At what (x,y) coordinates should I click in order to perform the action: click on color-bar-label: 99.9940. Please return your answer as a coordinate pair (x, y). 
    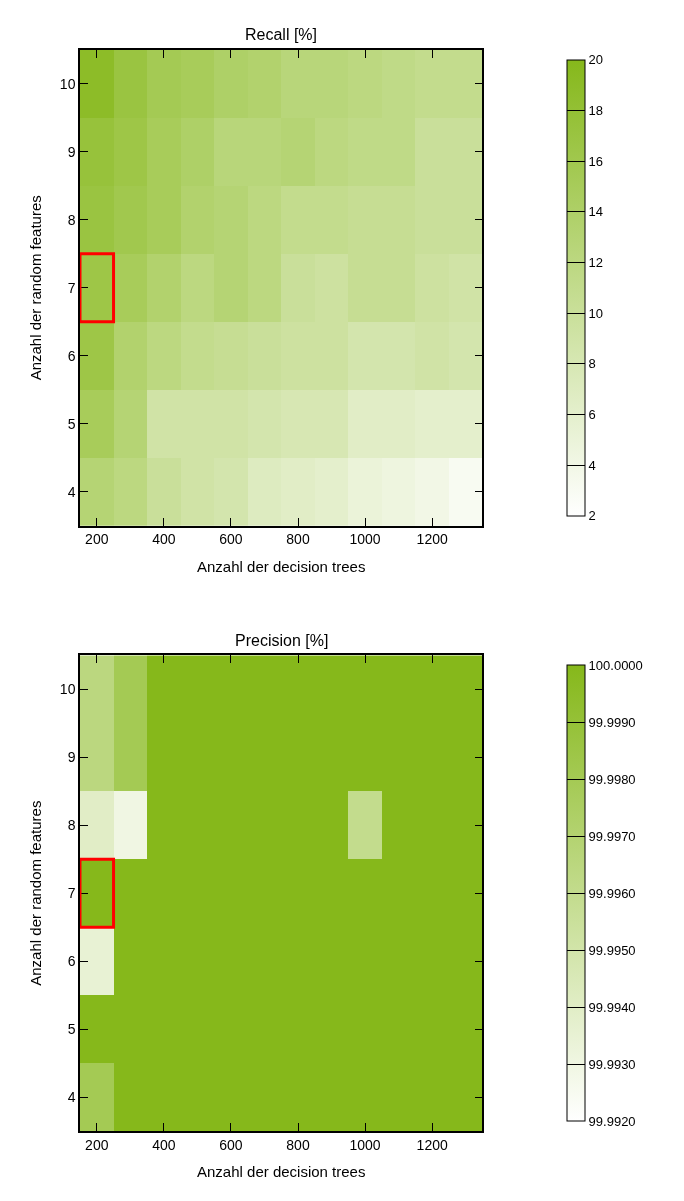
    Looking at the image, I should click on (612, 1007).